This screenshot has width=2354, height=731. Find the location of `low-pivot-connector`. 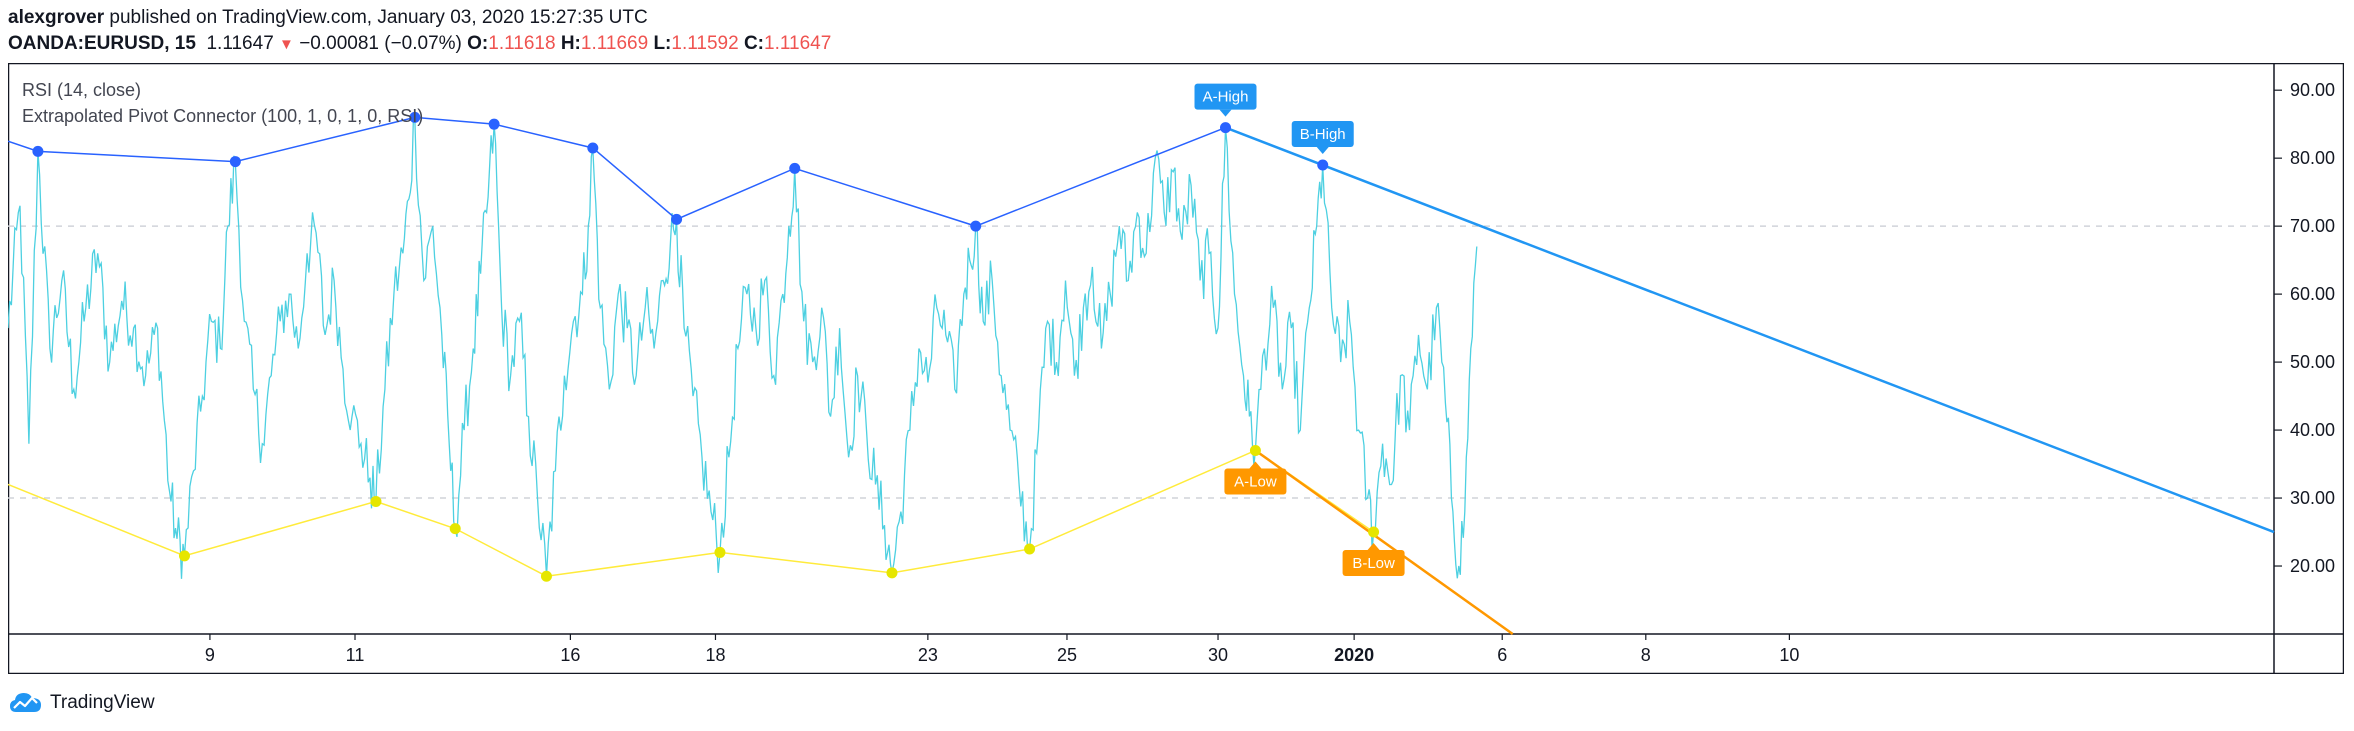

low-pivot-connector is located at coordinates (691, 513).